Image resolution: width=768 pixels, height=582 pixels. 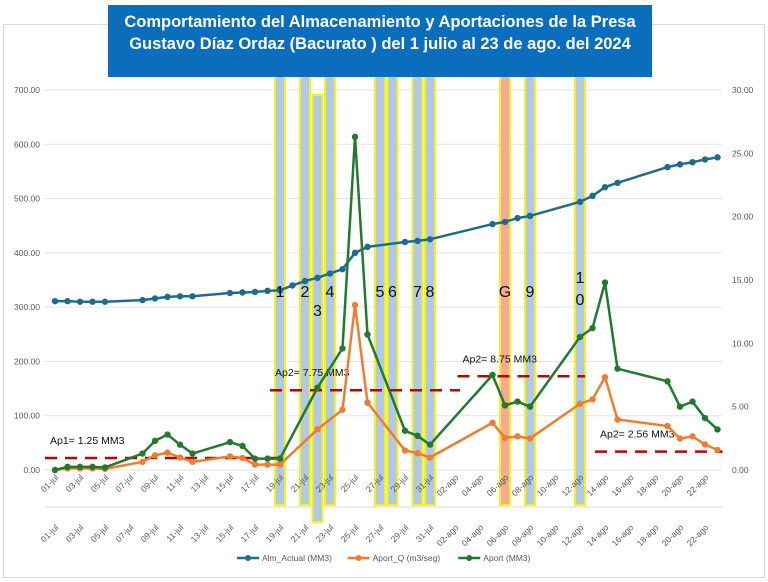 I want to click on x-tick-label-secondary: 13-jul, so click(x=200, y=533).